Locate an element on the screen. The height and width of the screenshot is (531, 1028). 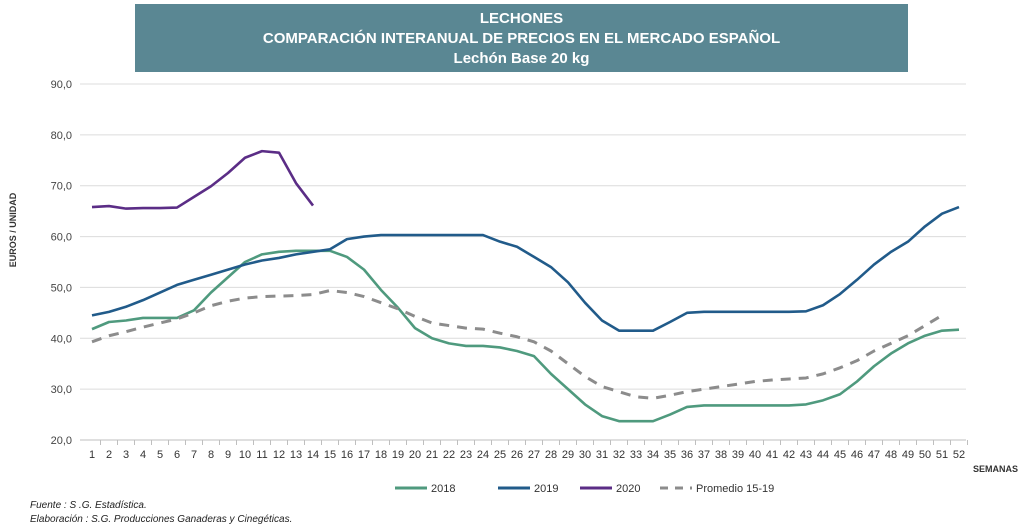
y-axis-label: EUROS / UNIDAD is located at coordinates (13, 229).